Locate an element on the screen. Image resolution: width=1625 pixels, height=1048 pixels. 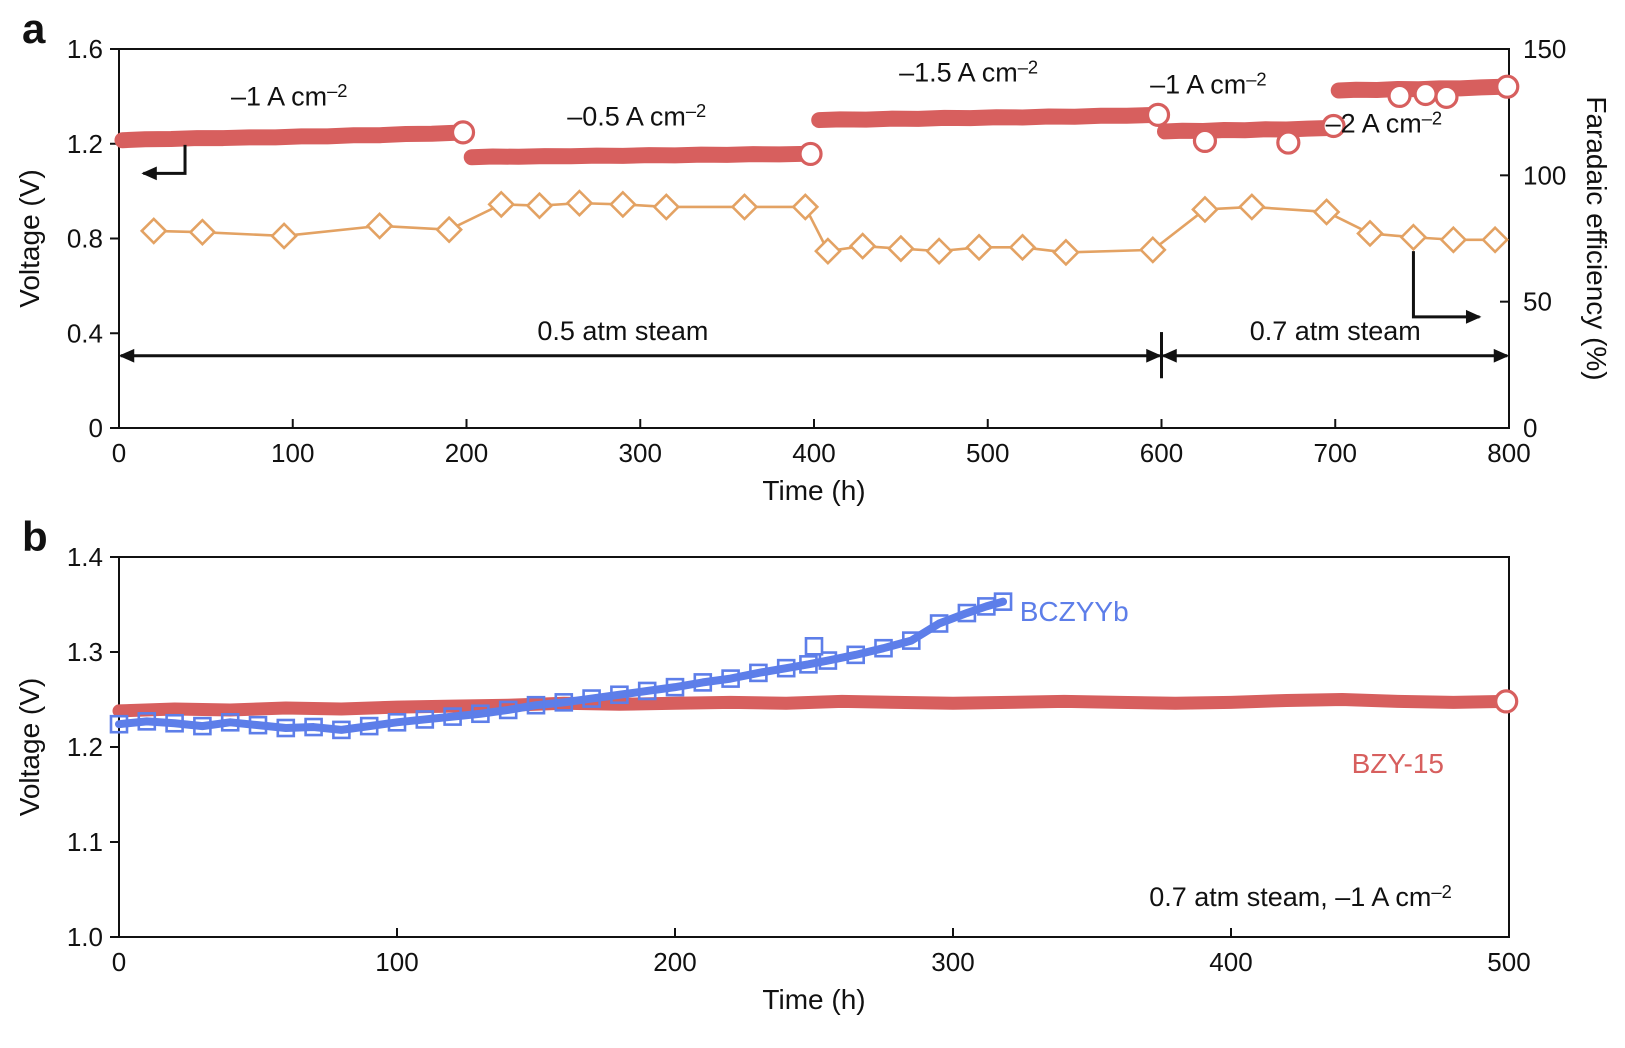
right-axis-label: Faradaic efficiency (%) is located at coordinates (1596, 238).